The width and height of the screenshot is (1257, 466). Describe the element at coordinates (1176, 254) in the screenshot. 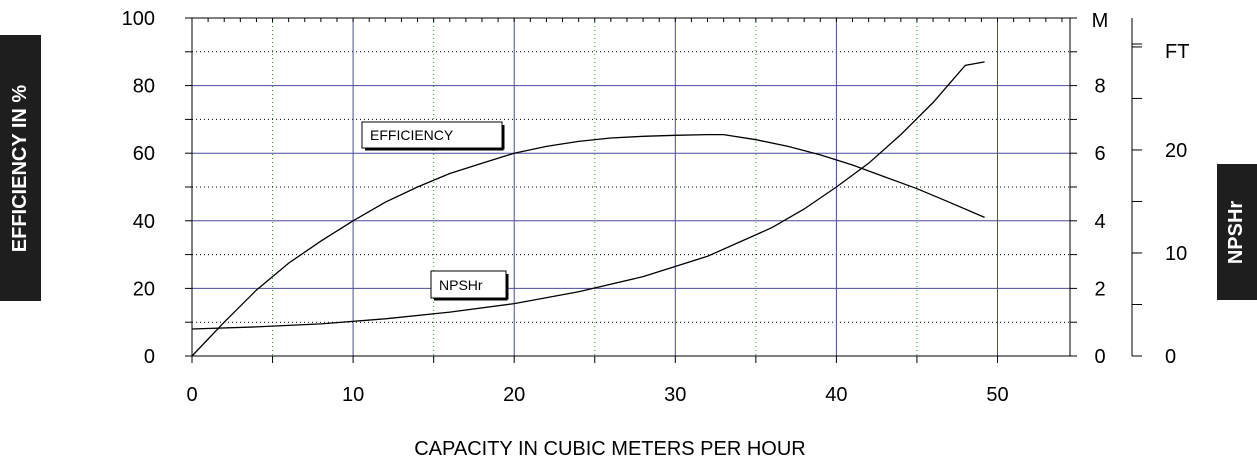

I see `ft-tick-label: 10` at that location.